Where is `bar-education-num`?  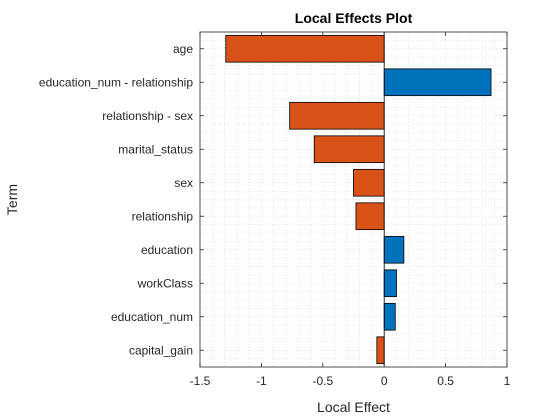
bar-education-num is located at coordinates (389, 316).